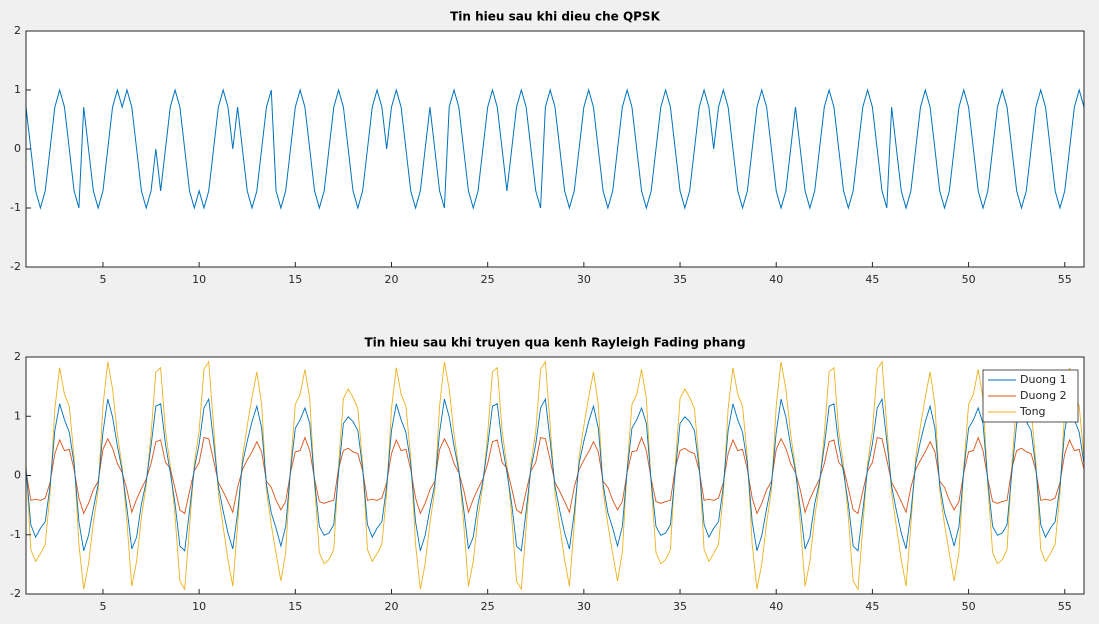 This screenshot has height=624, width=1099. What do you see at coordinates (555, 17) in the screenshot?
I see `chart-title: Tin hieu sau khi dieu che QPSK` at bounding box center [555, 17].